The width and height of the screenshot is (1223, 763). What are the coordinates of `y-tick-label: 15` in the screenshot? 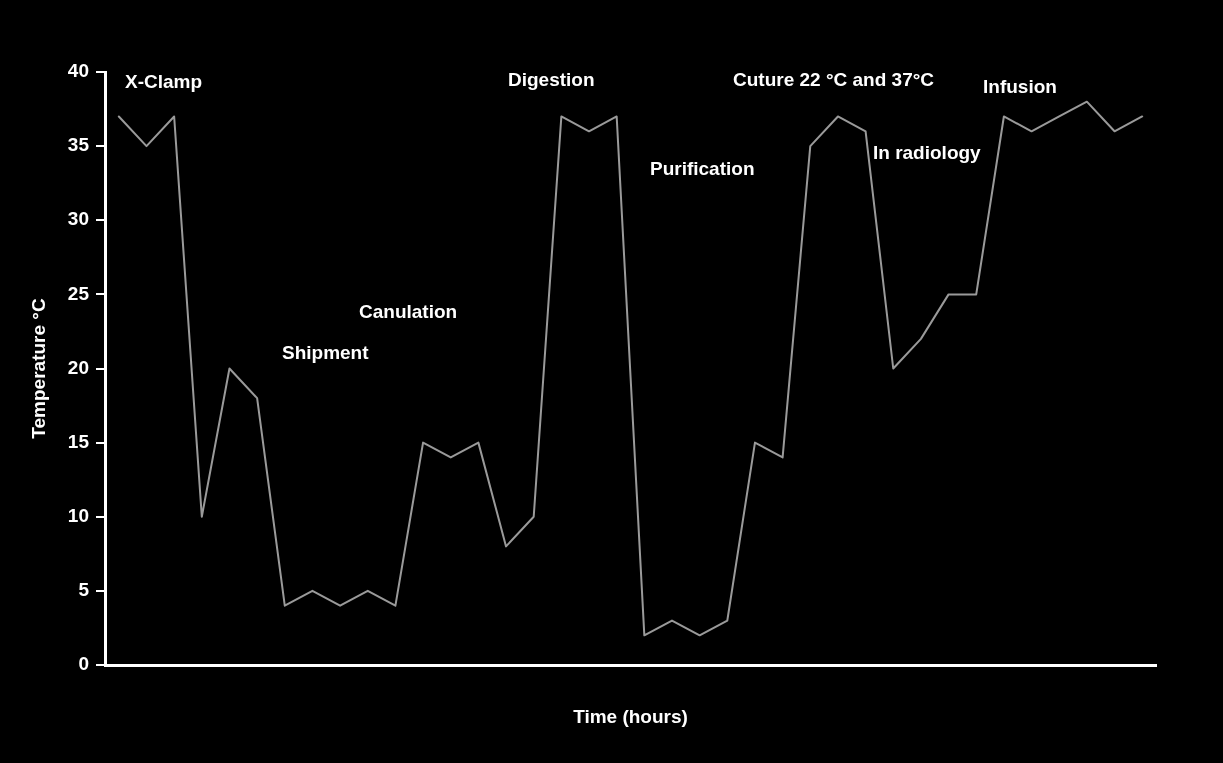 It's located at (78, 441).